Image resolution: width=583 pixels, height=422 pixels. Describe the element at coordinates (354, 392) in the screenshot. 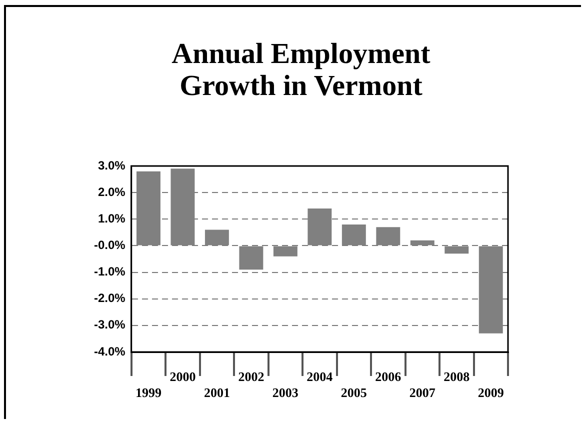

I see `x-tick-label: 2005` at that location.